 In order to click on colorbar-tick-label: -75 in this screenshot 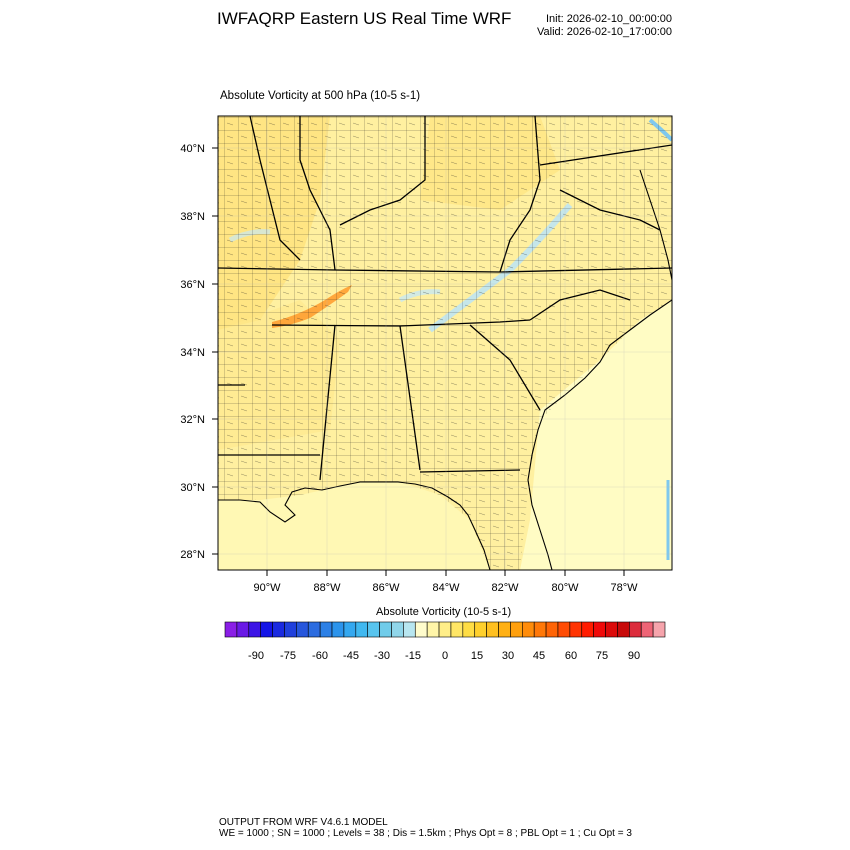, I will do `click(288, 656)`.